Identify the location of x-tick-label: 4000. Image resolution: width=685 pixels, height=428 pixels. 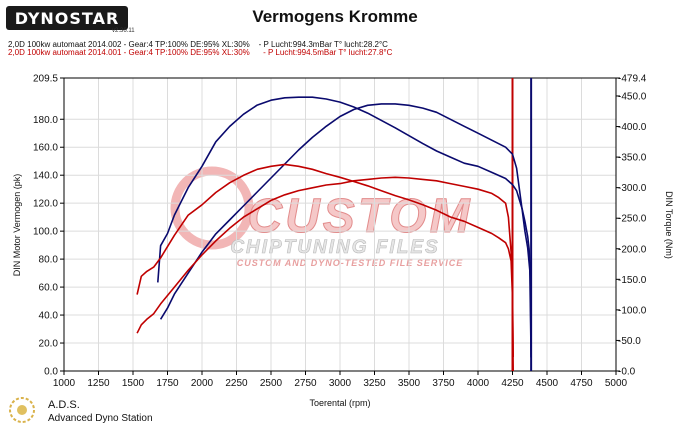
(478, 383).